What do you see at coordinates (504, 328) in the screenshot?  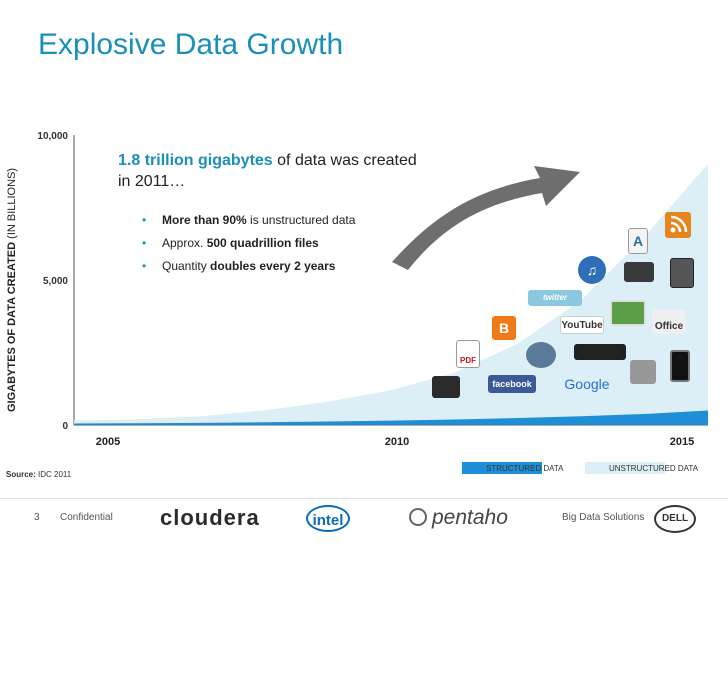 I see `blogger-icon: B` at bounding box center [504, 328].